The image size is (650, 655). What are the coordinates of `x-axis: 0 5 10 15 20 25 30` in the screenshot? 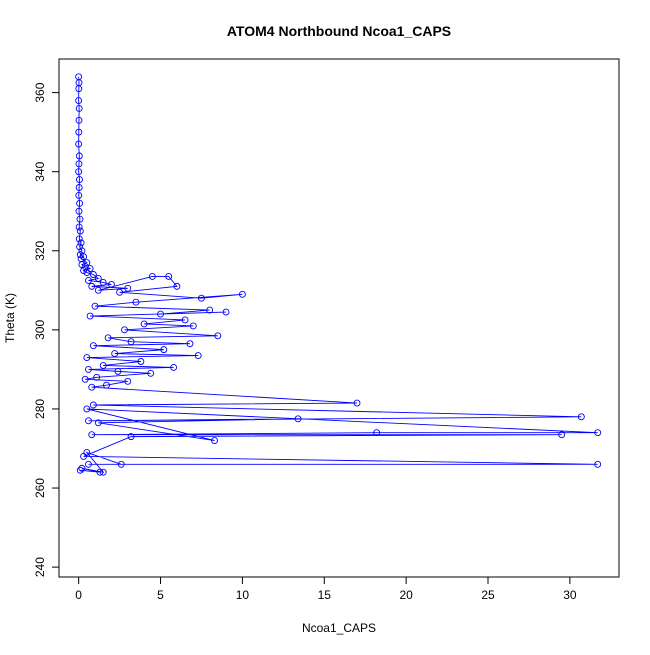 It's located at (326, 589).